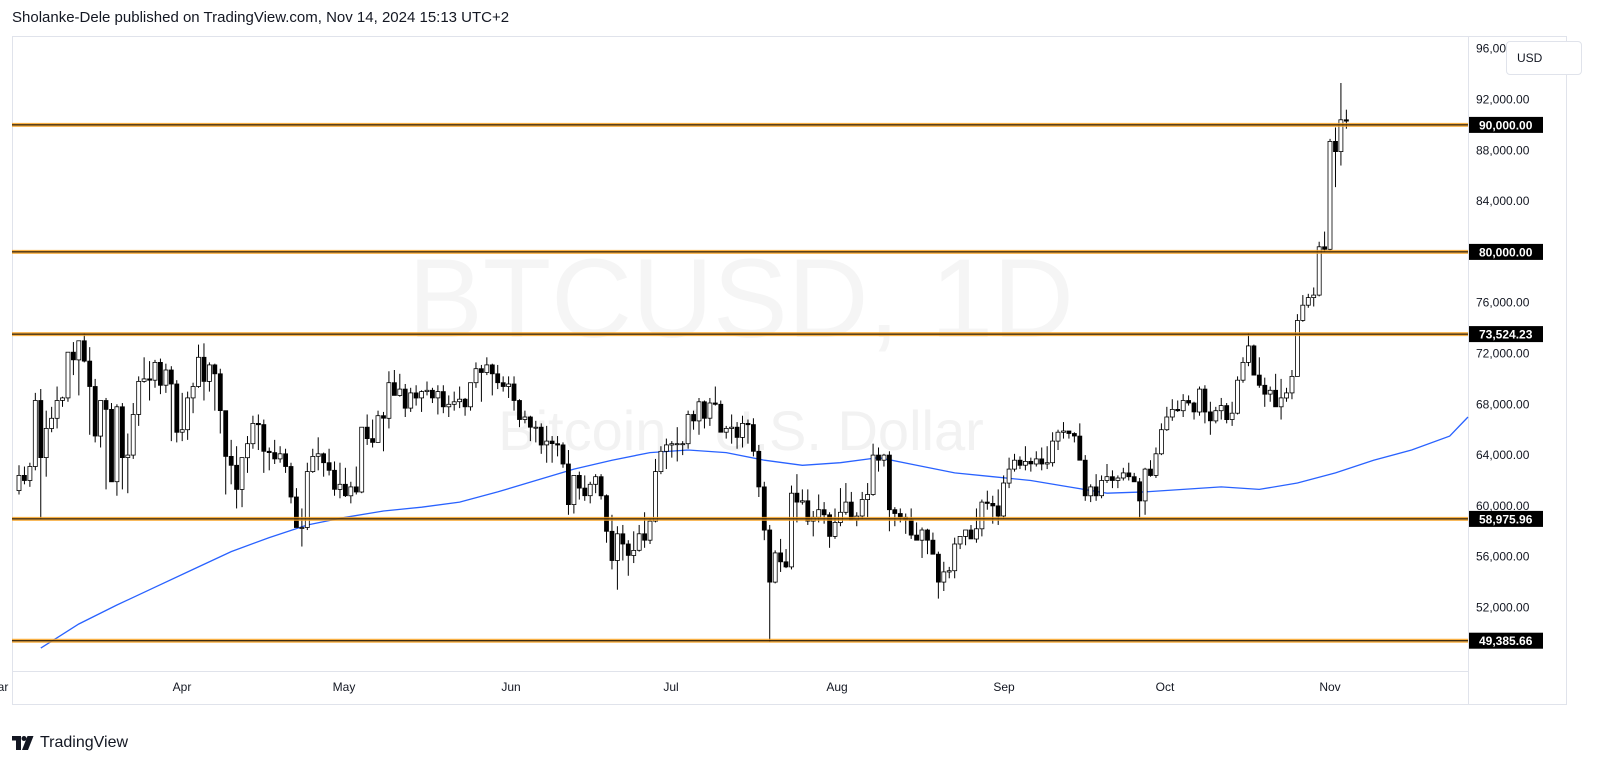 The width and height of the screenshot is (1600, 766). Describe the element at coordinates (1506, 641) in the screenshot. I see `price-level-tag-label: 49,385.66` at that location.